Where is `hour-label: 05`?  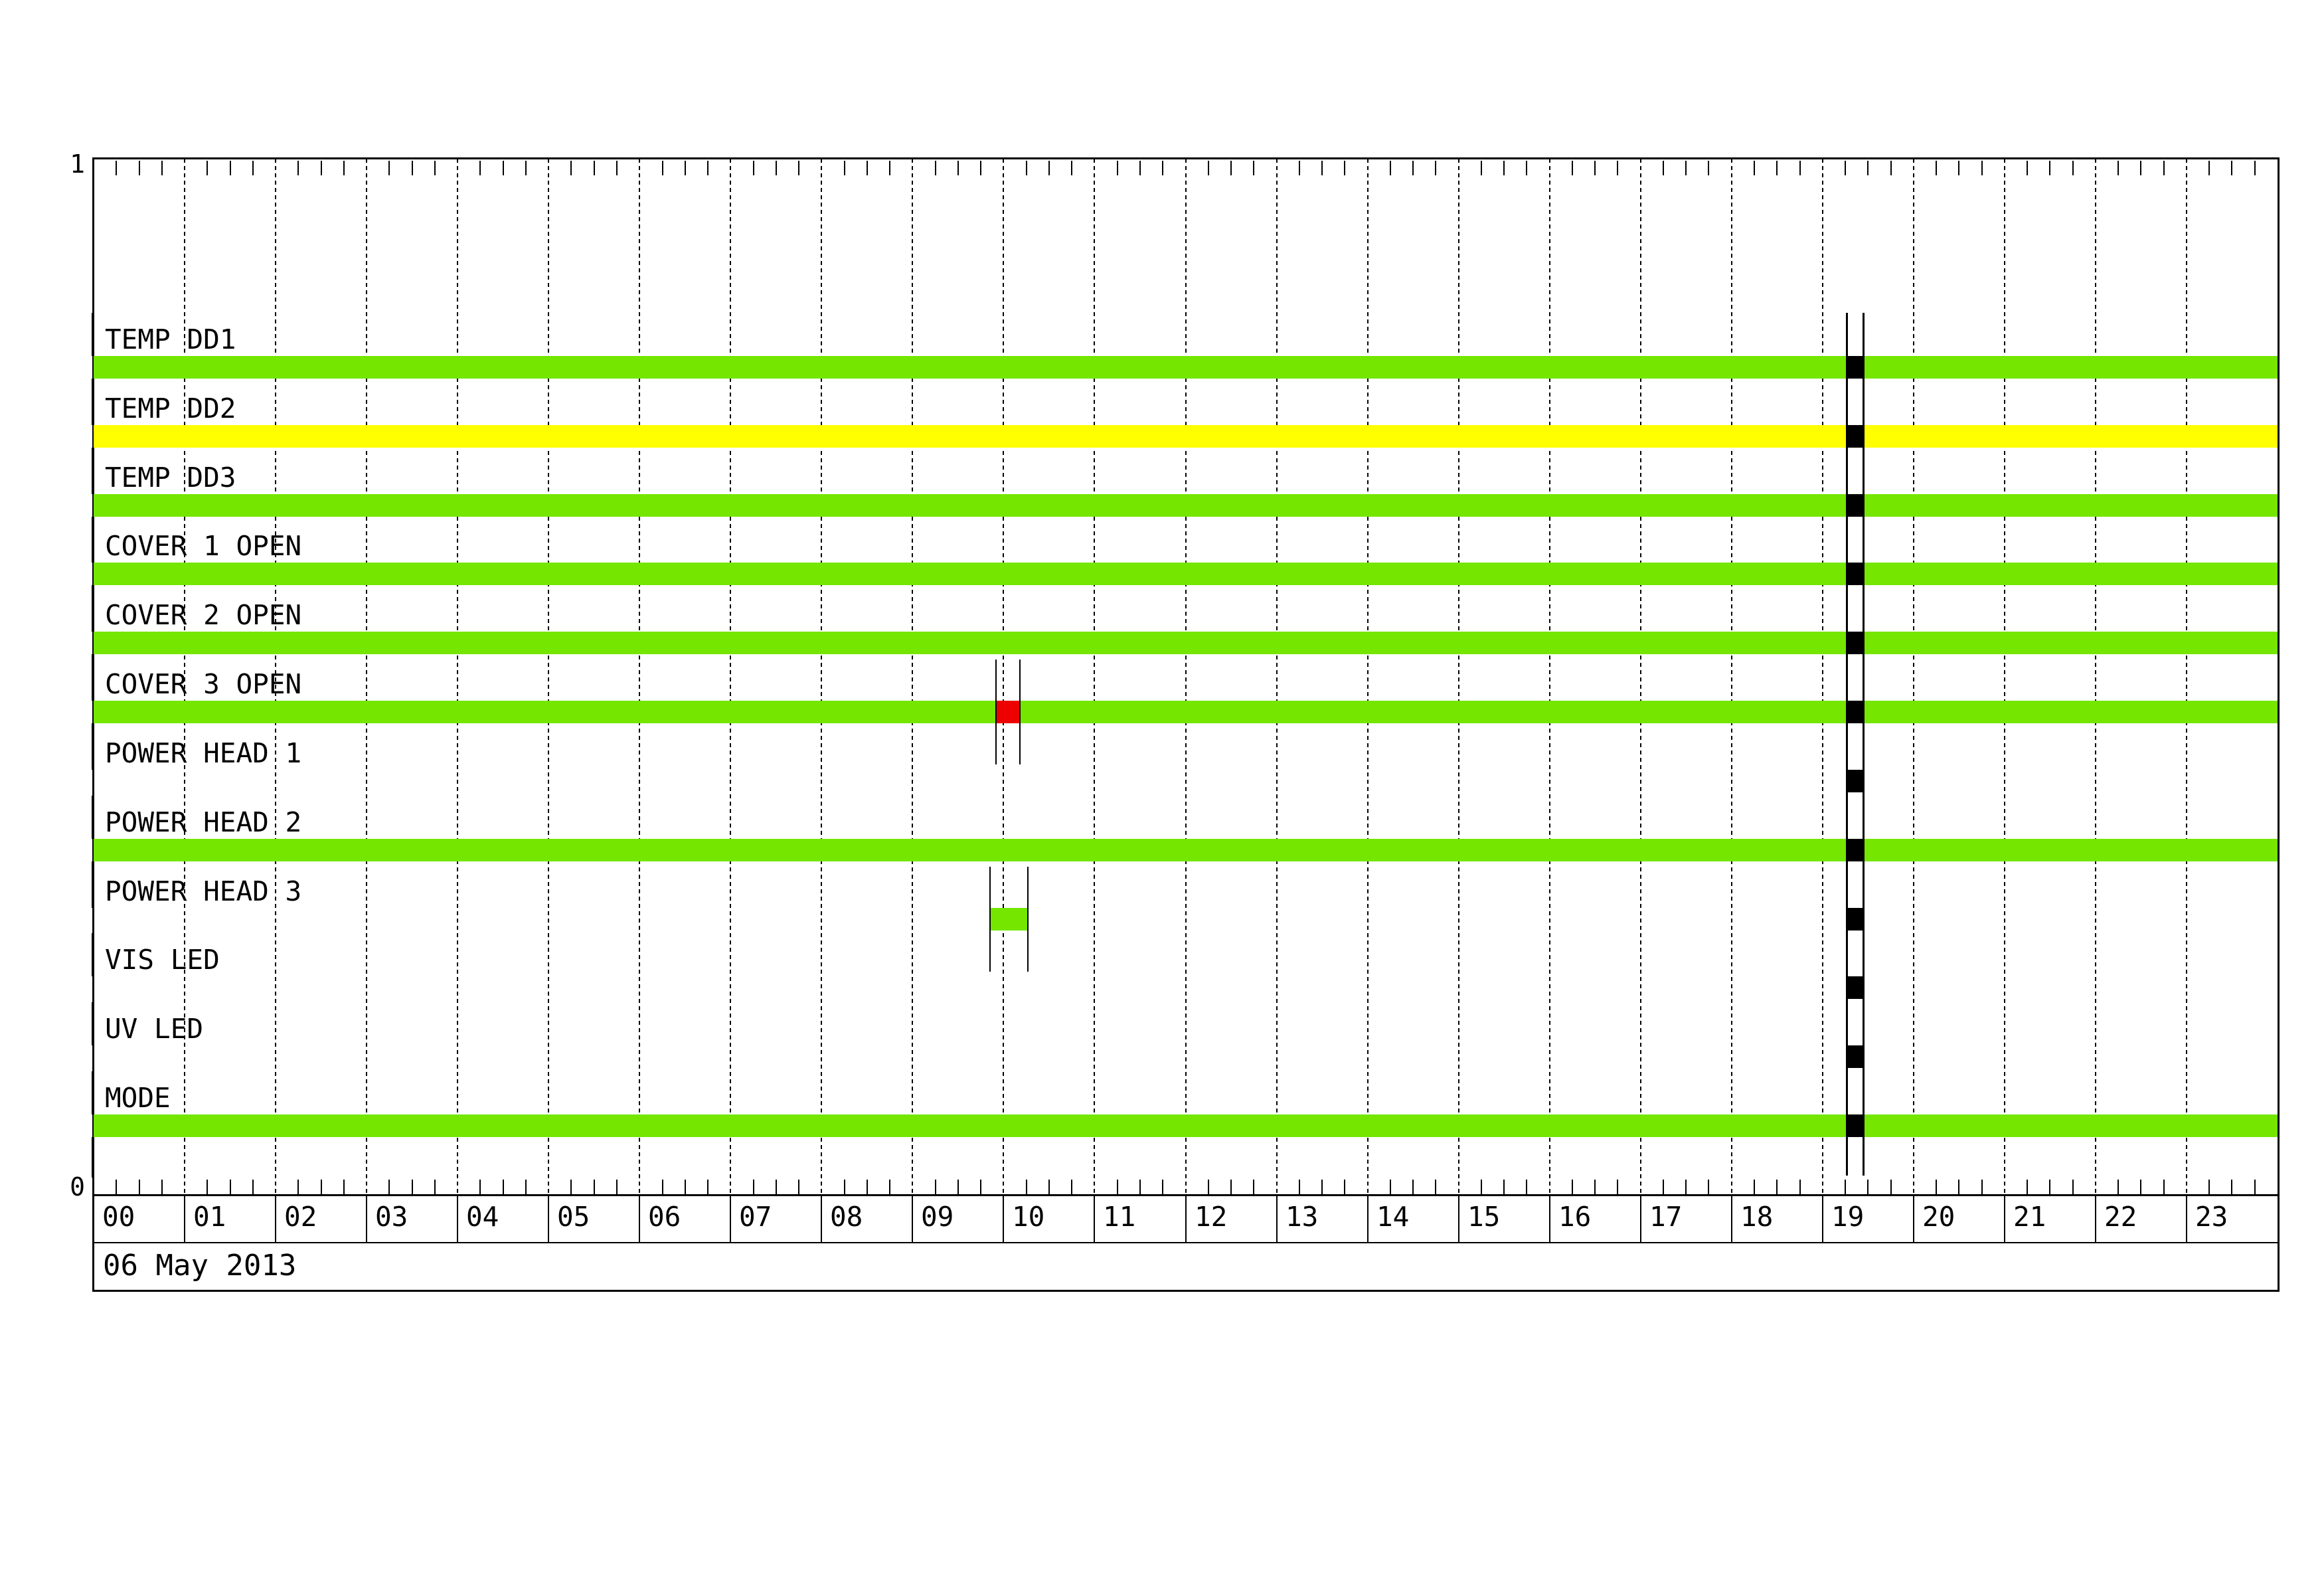 hour-label: 05 is located at coordinates (574, 1217).